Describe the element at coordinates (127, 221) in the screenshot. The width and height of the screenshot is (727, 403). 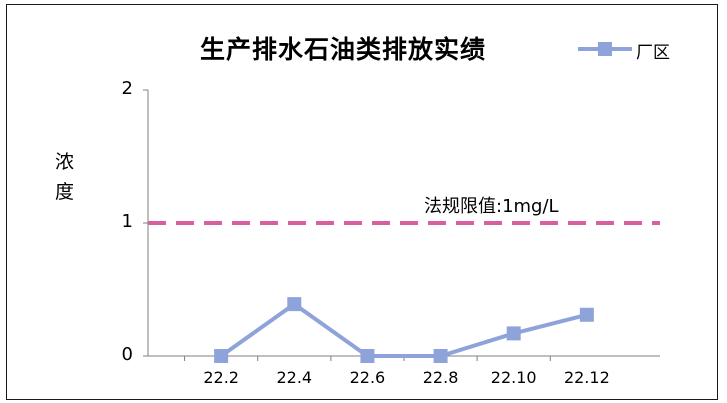
I see `y-tick-label: 1` at that location.